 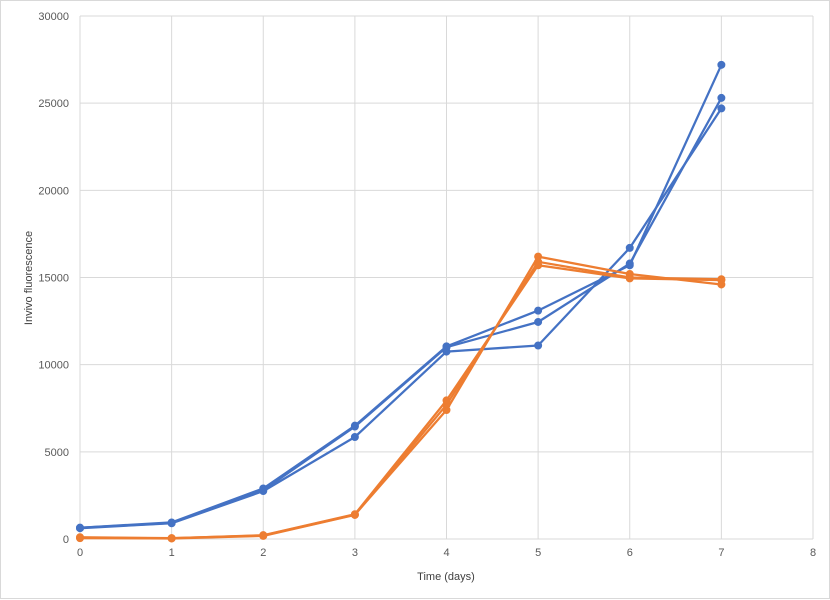 What do you see at coordinates (53, 104) in the screenshot?
I see `y-tick-label: 25000` at bounding box center [53, 104].